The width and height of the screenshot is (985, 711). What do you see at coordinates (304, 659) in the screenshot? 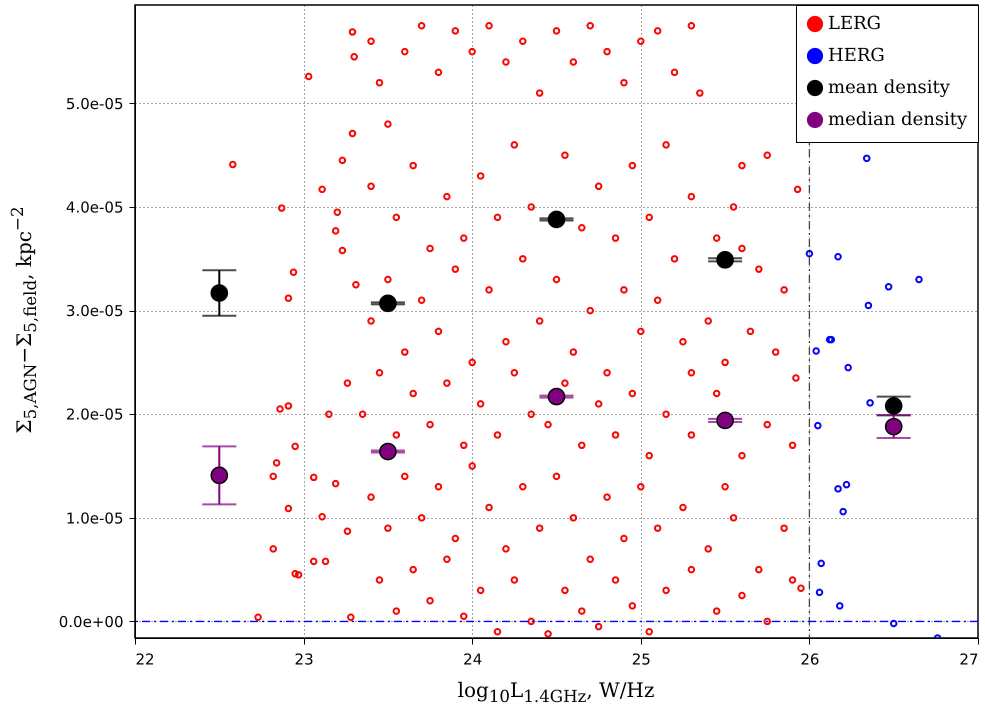
I see `x-tick-label: 23` at bounding box center [304, 659].